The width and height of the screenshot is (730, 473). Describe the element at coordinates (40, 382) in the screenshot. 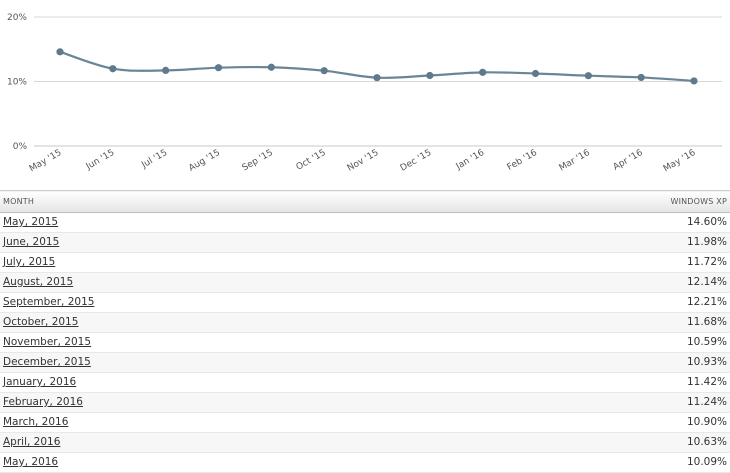

I see `month-link: January, 2016` at that location.